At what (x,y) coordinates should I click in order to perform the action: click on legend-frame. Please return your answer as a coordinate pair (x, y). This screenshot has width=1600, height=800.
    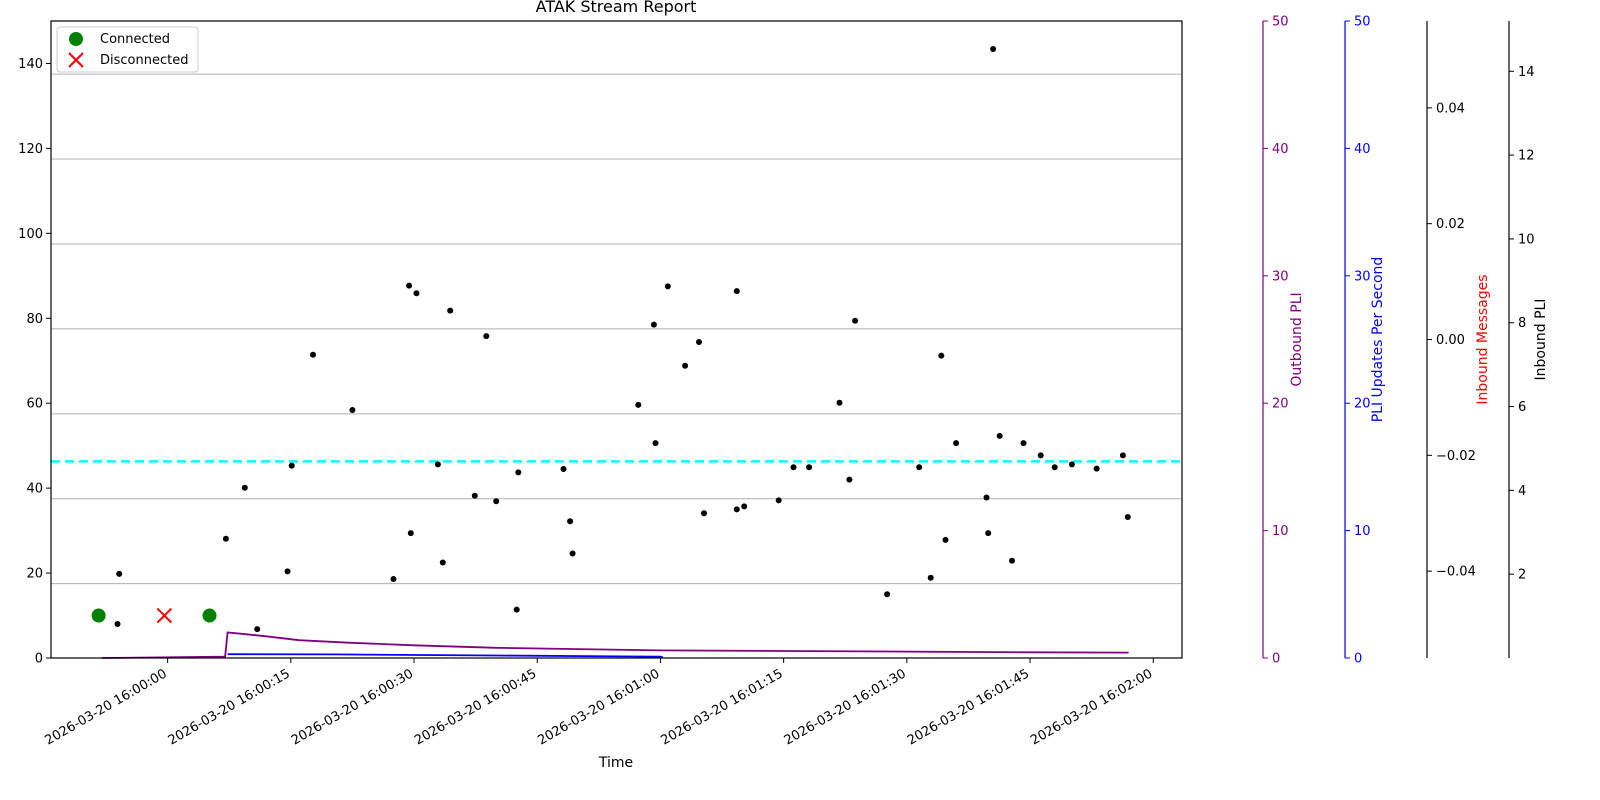
    Looking at the image, I should click on (127, 49).